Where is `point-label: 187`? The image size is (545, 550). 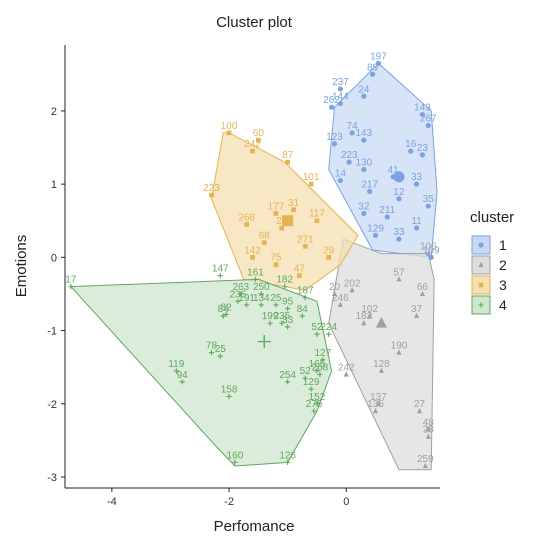
point-label: 187 is located at coordinates (305, 291).